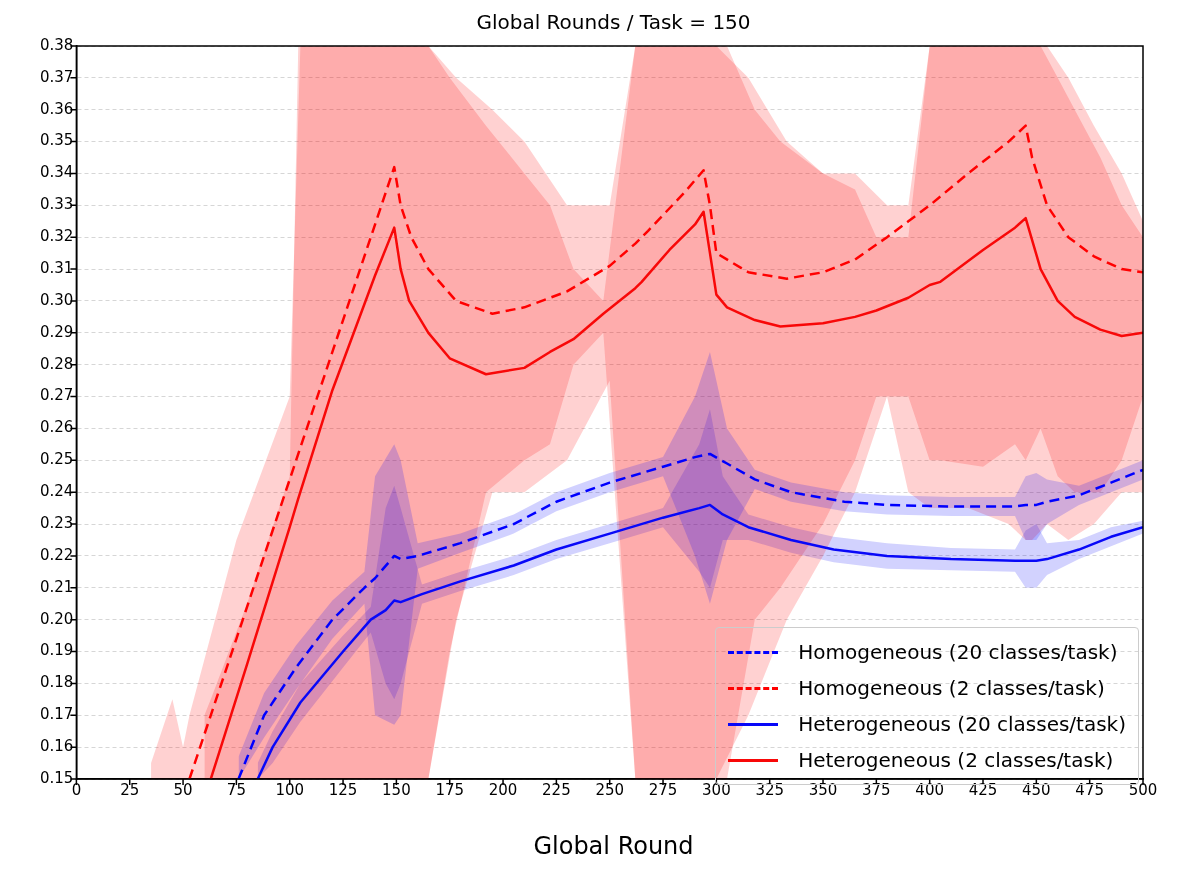 Image resolution: width=1185 pixels, height=881 pixels. What do you see at coordinates (56, 76) in the screenshot?
I see `y-tick-label: 0.37` at bounding box center [56, 76].